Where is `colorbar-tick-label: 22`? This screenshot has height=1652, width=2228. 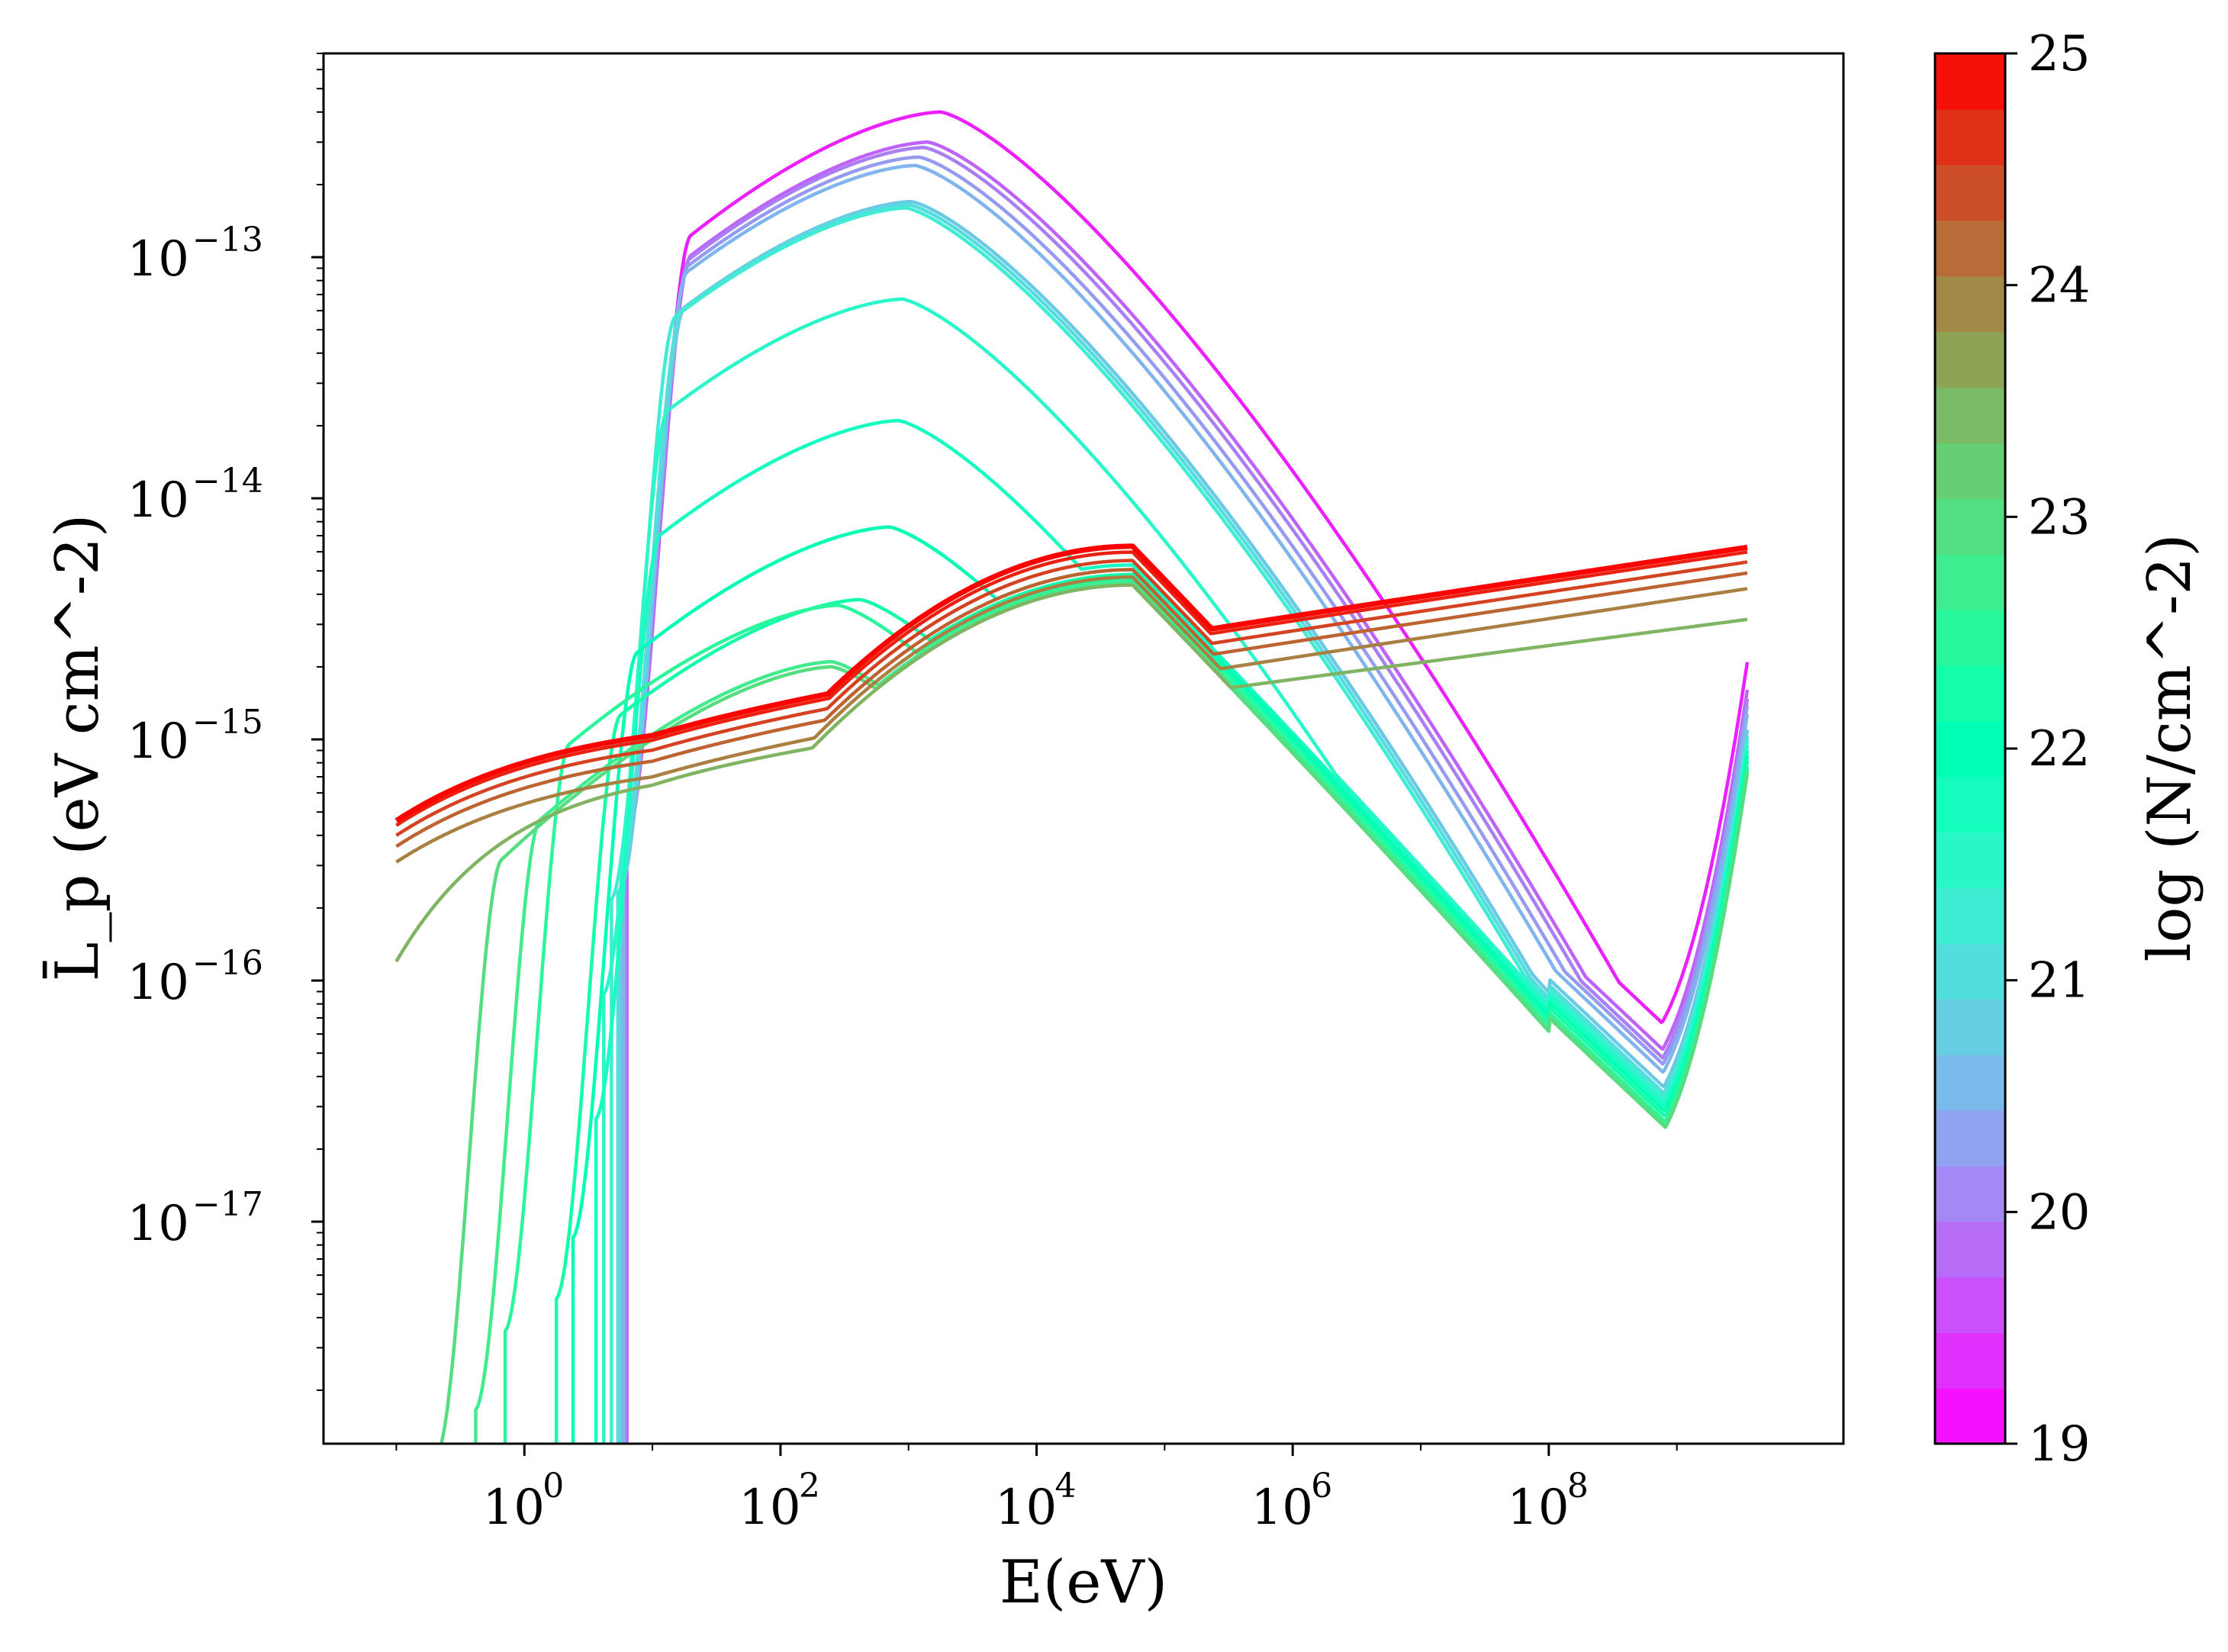 colorbar-tick-label: 22 is located at coordinates (2059, 749).